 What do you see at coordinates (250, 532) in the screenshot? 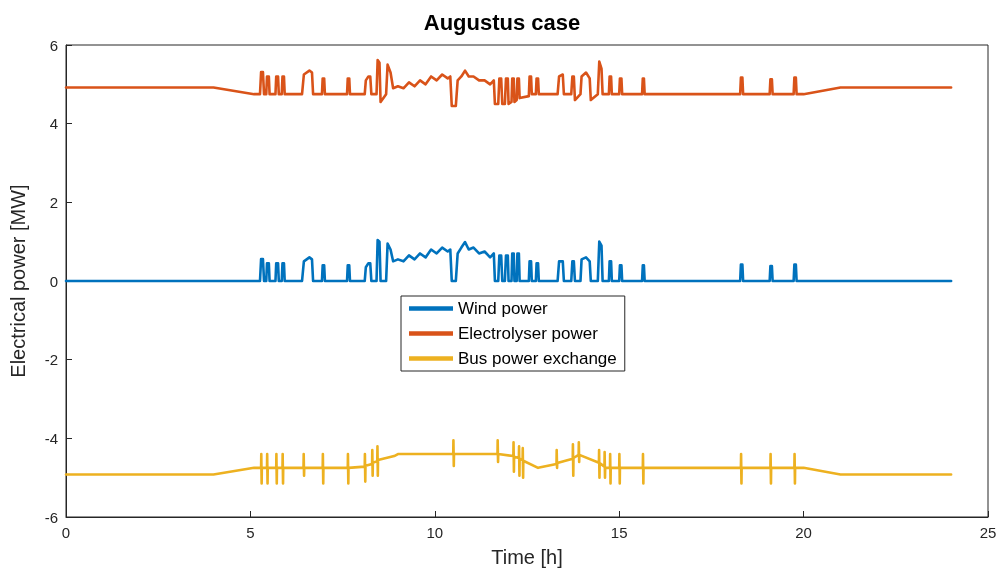
I see `x-tick-label: 5` at bounding box center [250, 532].